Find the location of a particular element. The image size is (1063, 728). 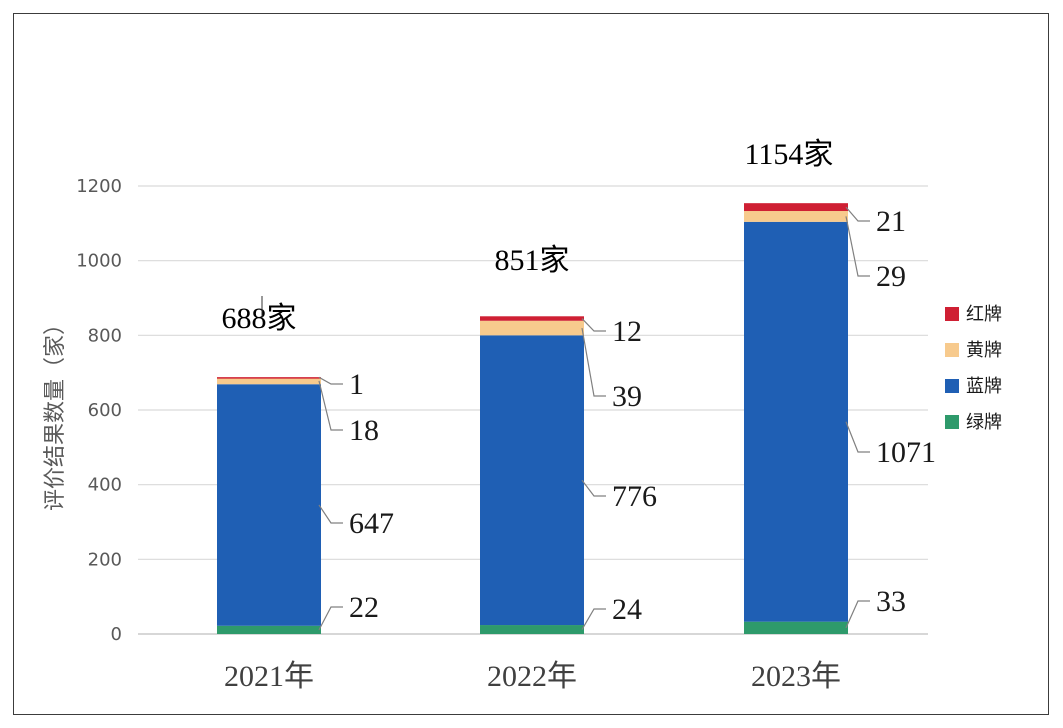

legend-label: 红牌 is located at coordinates (984, 314).